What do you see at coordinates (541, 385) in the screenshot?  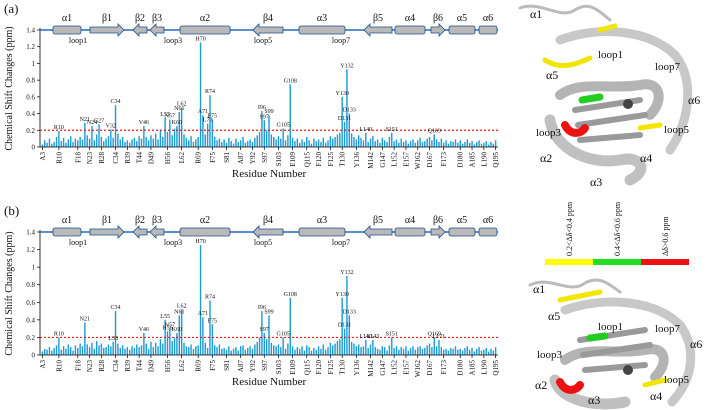 I see `structure-label: α2` at bounding box center [541, 385].